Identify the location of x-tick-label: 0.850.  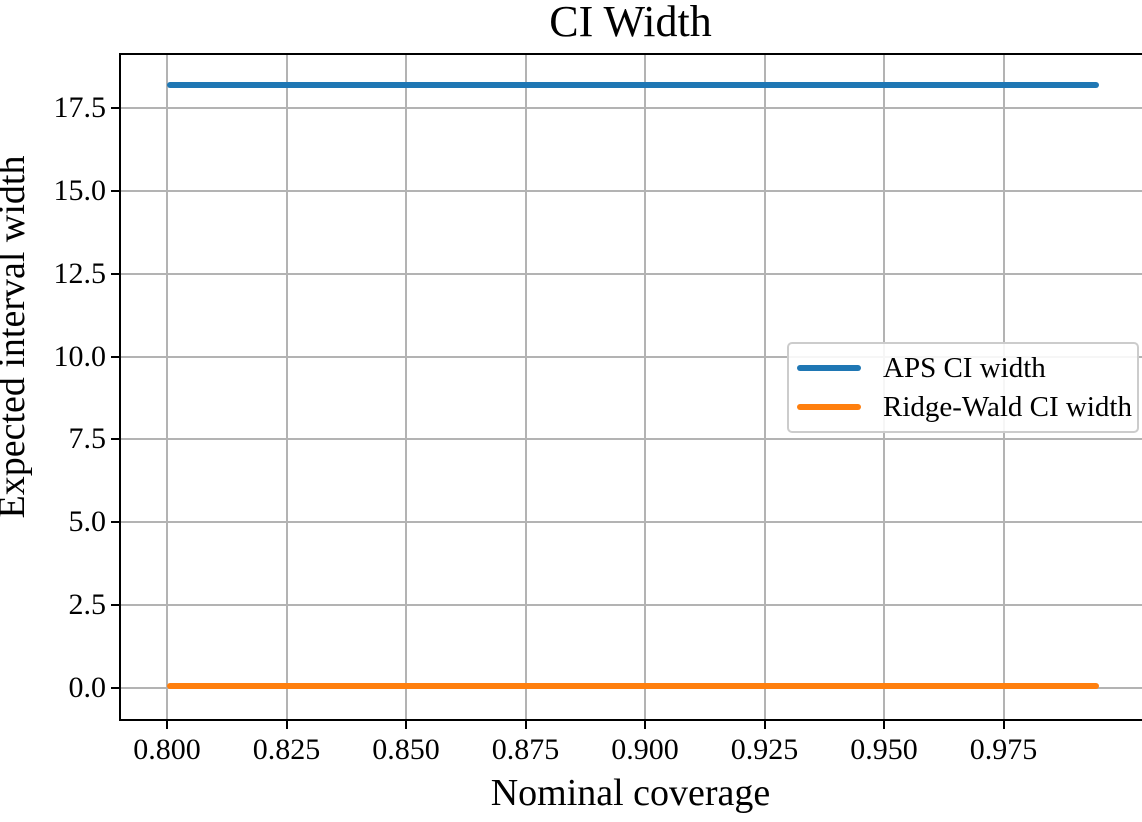
(406, 749).